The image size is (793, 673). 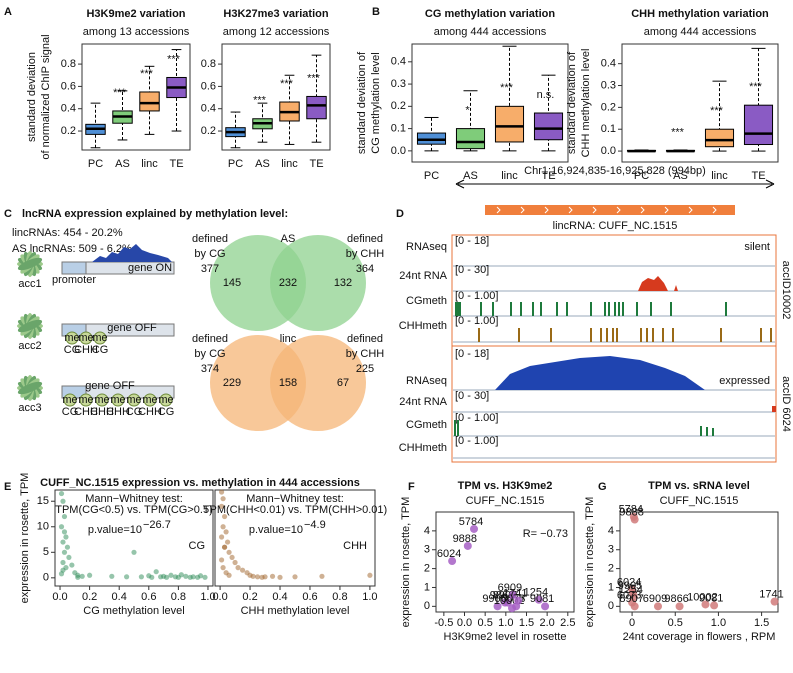 I want to click on venn-title: linc, so click(x=288, y=339).